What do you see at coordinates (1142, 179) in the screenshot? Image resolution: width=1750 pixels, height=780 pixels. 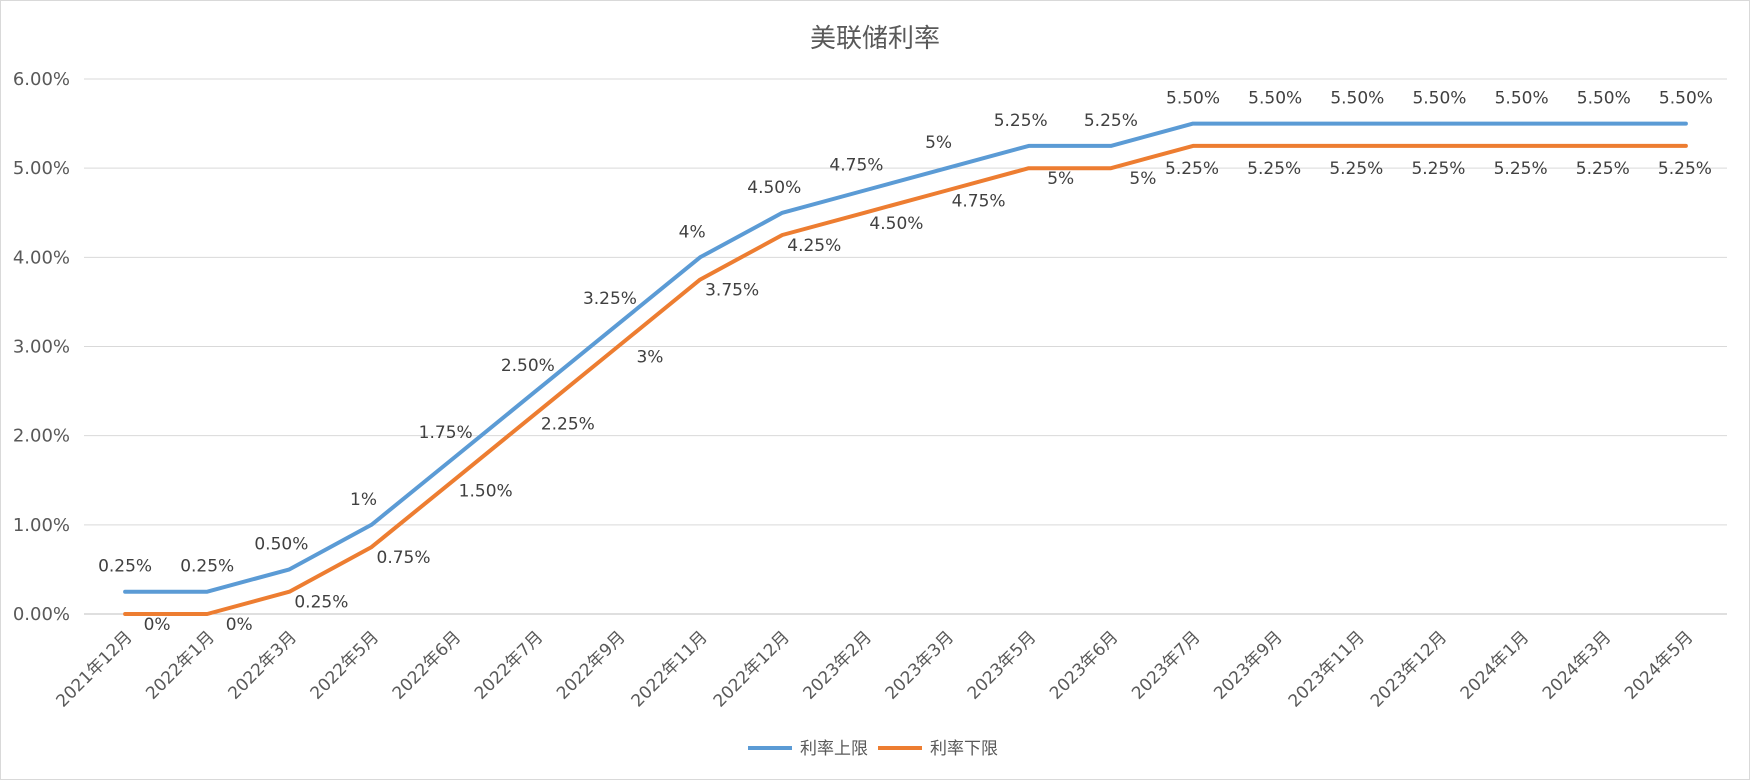 I see `data-label-lower: 5%` at bounding box center [1142, 179].